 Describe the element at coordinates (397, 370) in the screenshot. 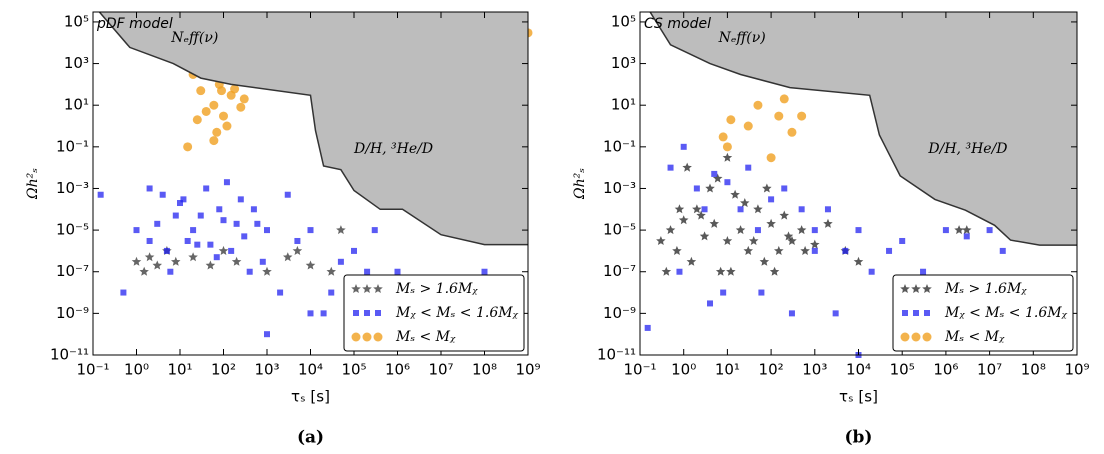

I see `x-tick-label: 10⁶` at that location.